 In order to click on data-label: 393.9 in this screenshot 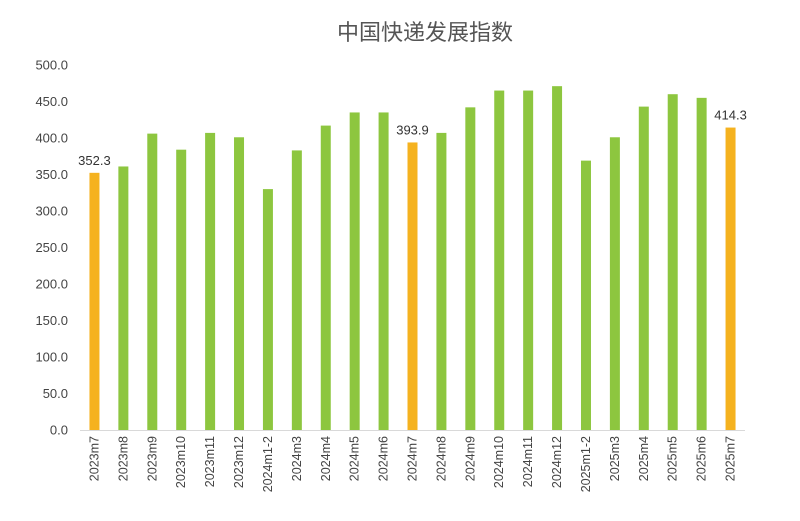, I will do `click(412, 129)`.